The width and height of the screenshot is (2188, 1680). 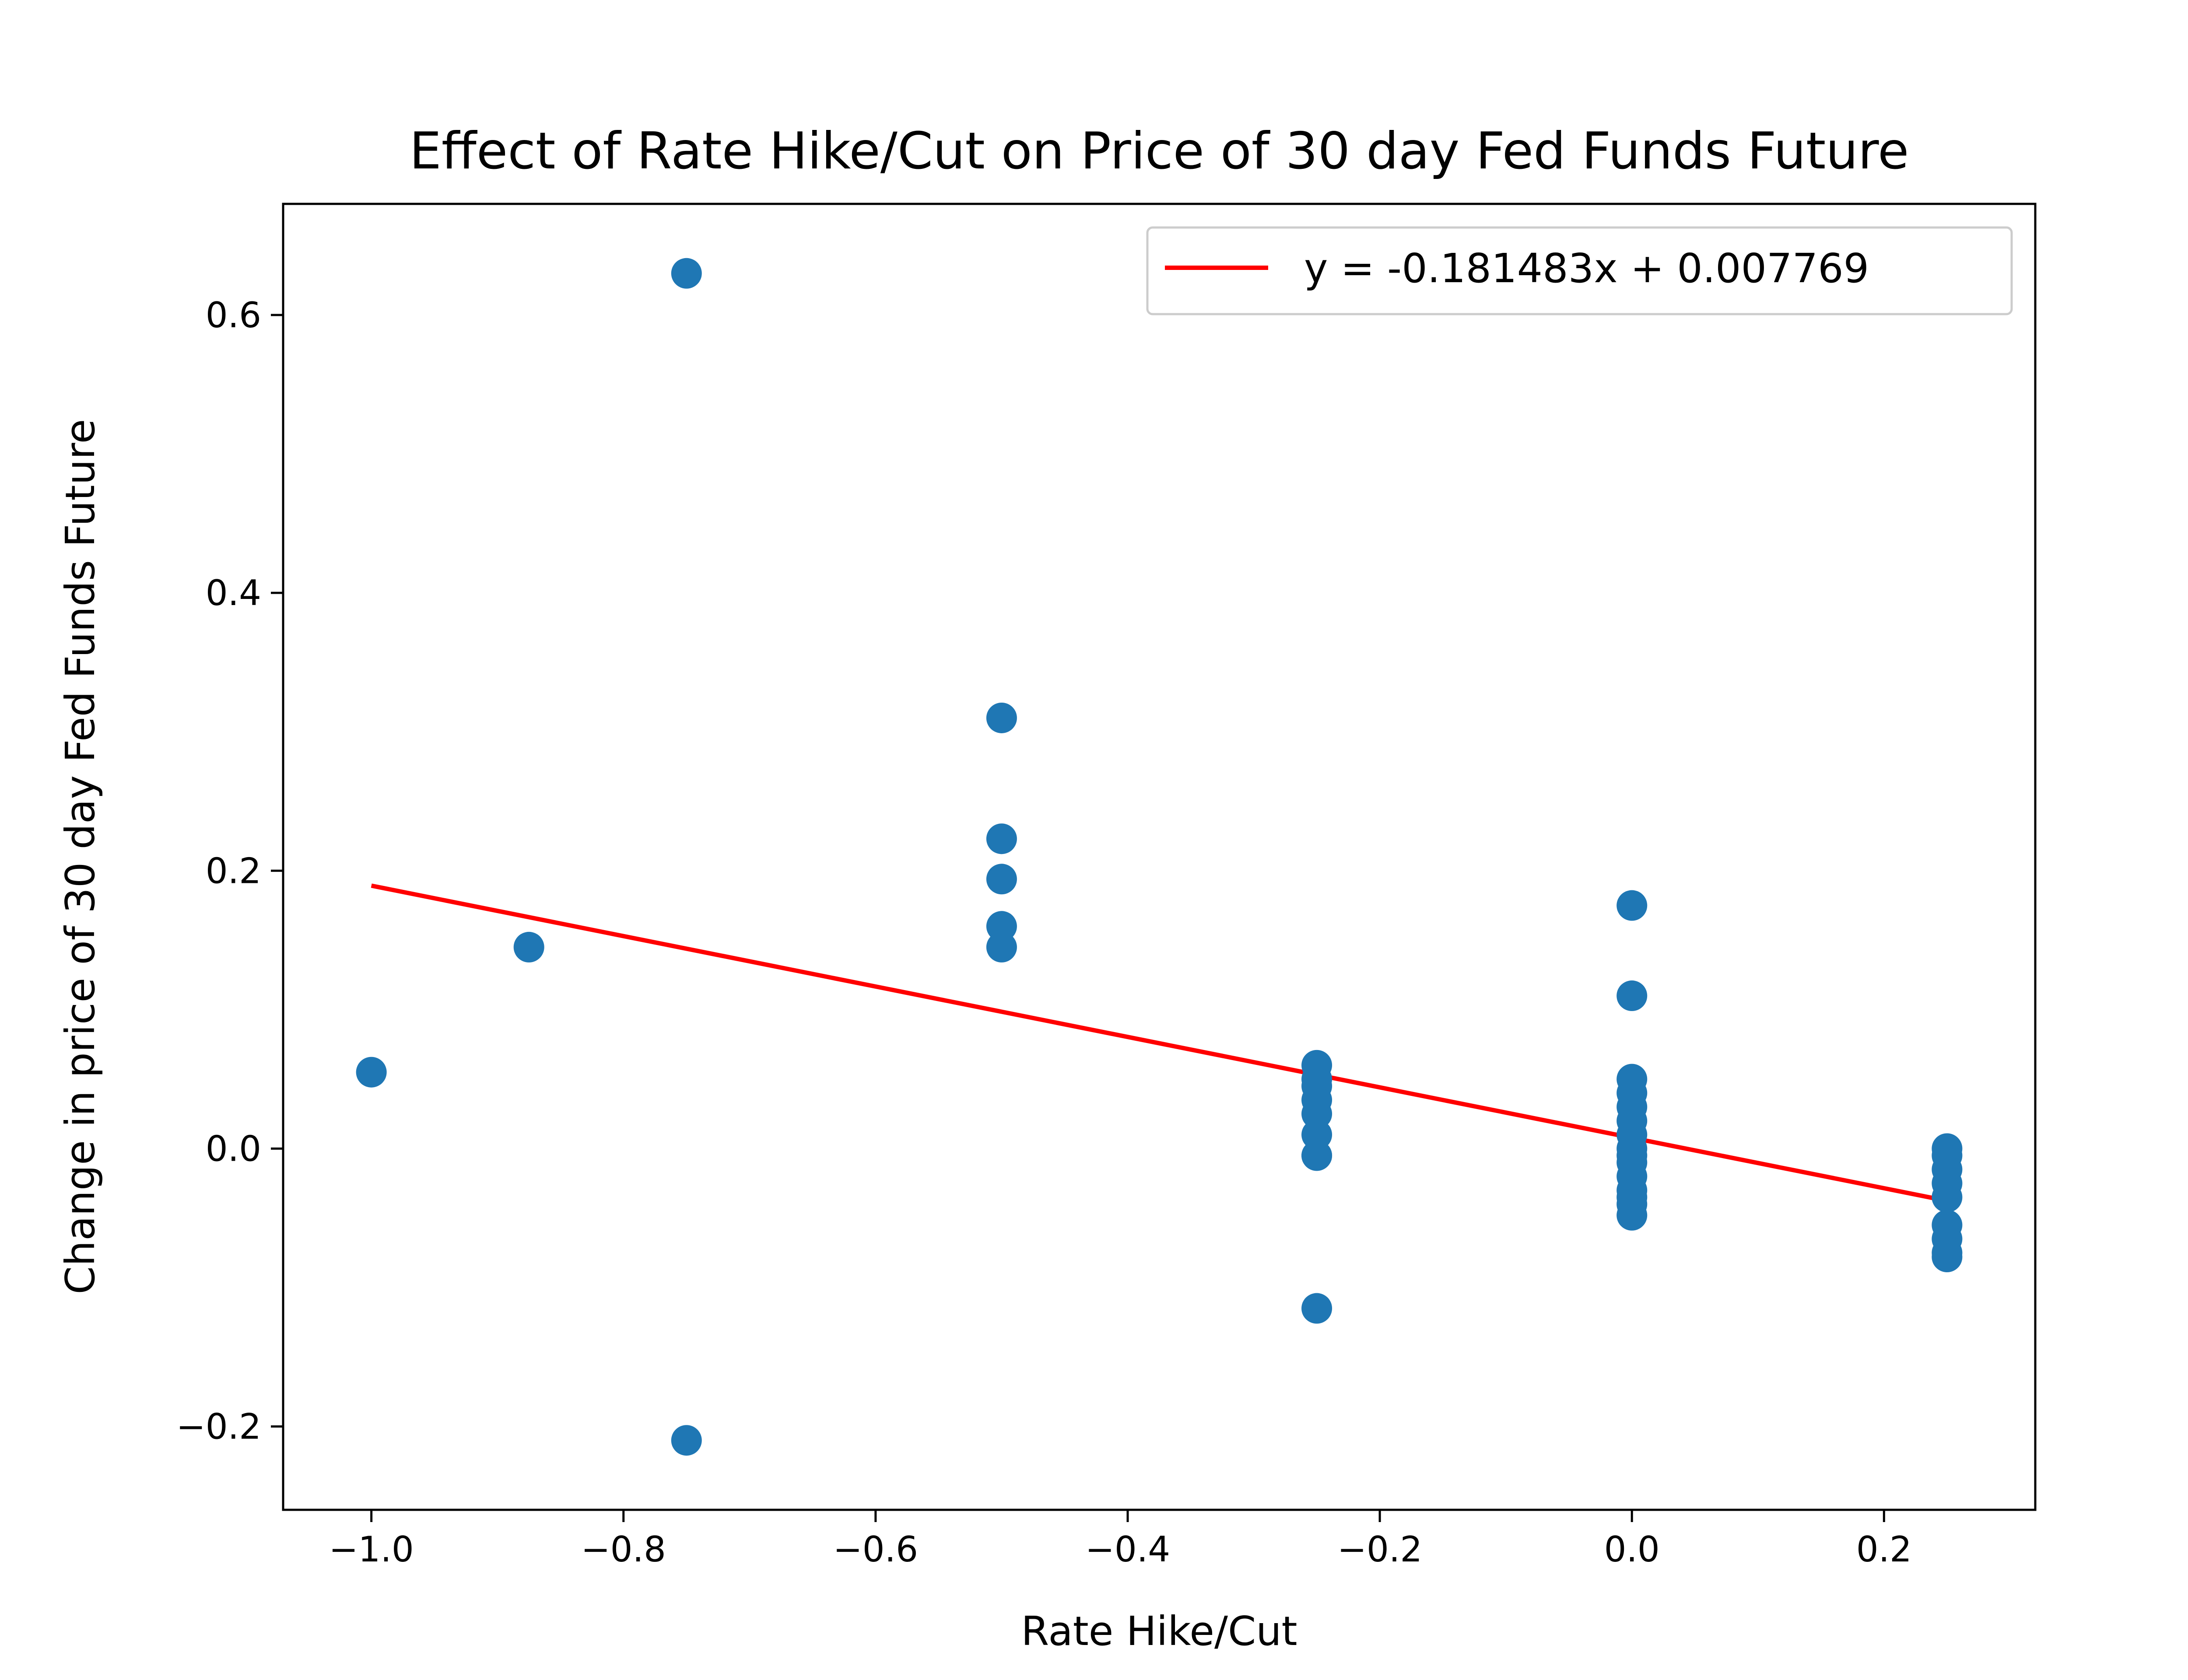 I want to click on x-tick-label: −0.8, so click(x=624, y=1549).